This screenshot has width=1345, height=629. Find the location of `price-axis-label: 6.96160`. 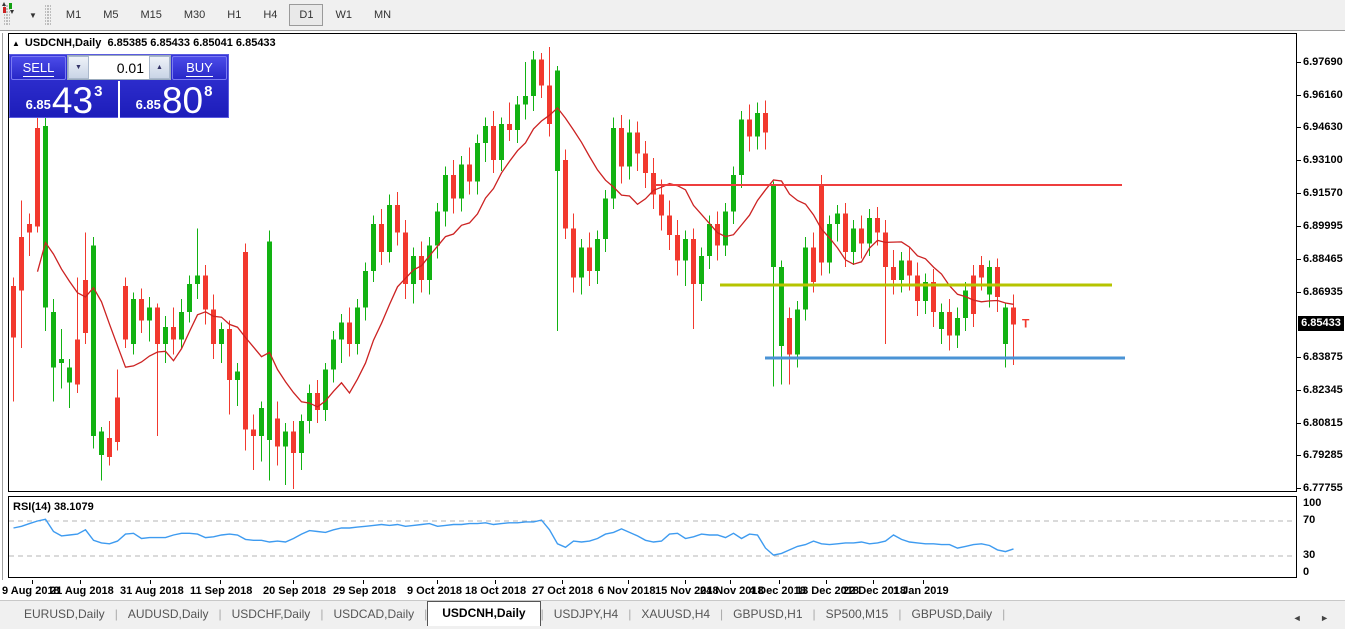

price-axis-label: 6.96160 is located at coordinates (1323, 94).